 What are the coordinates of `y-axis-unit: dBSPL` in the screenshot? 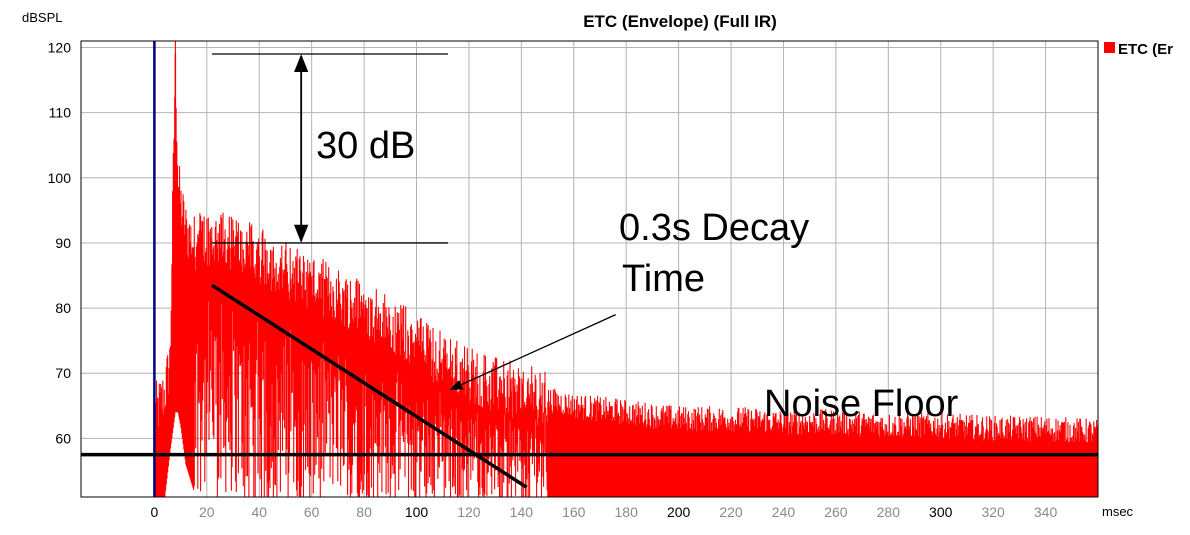 It's located at (42, 17).